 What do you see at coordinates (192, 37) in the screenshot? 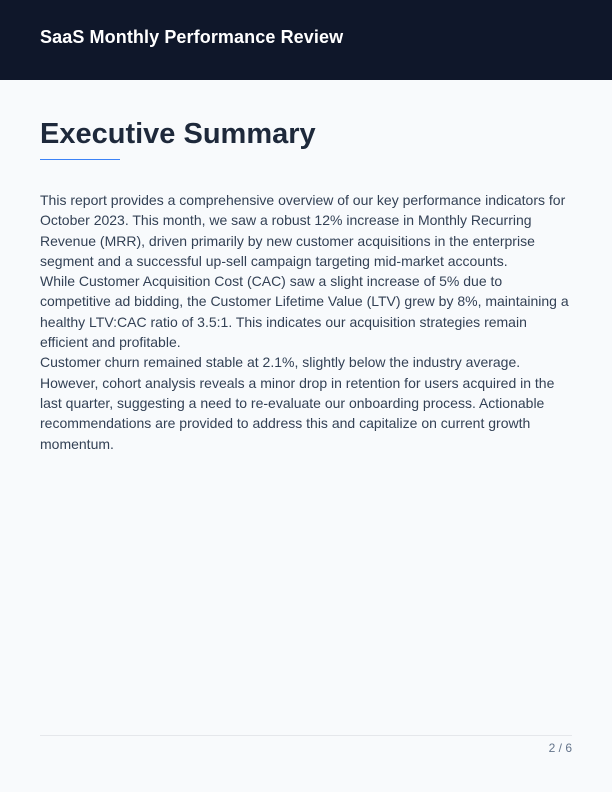
I see `document-title: SaaS Monthly Performance Review` at bounding box center [192, 37].